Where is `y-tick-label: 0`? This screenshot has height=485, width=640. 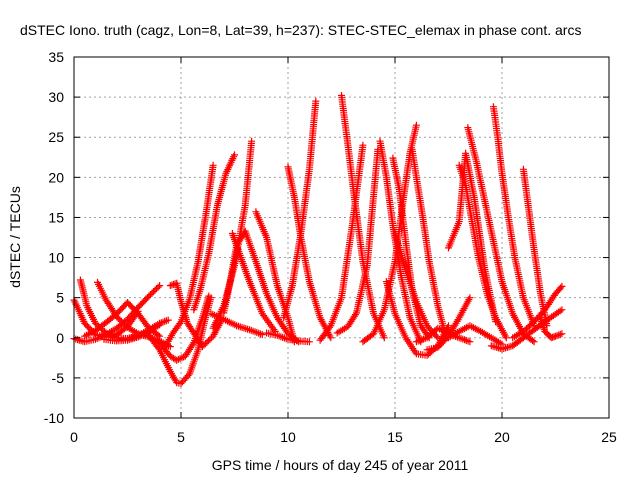 y-tick-label: 0 is located at coordinates (60, 338).